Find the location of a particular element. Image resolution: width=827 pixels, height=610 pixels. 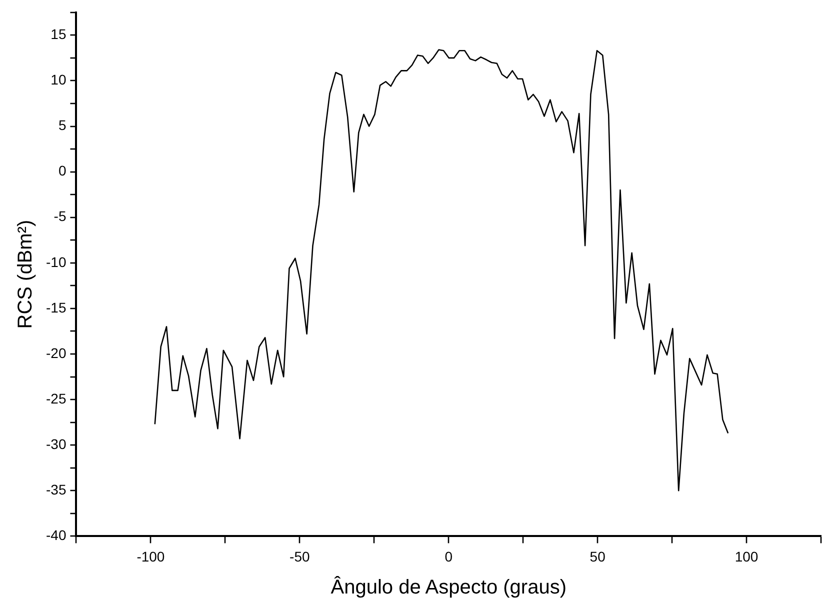

x-tick-label: 0 is located at coordinates (448, 556).